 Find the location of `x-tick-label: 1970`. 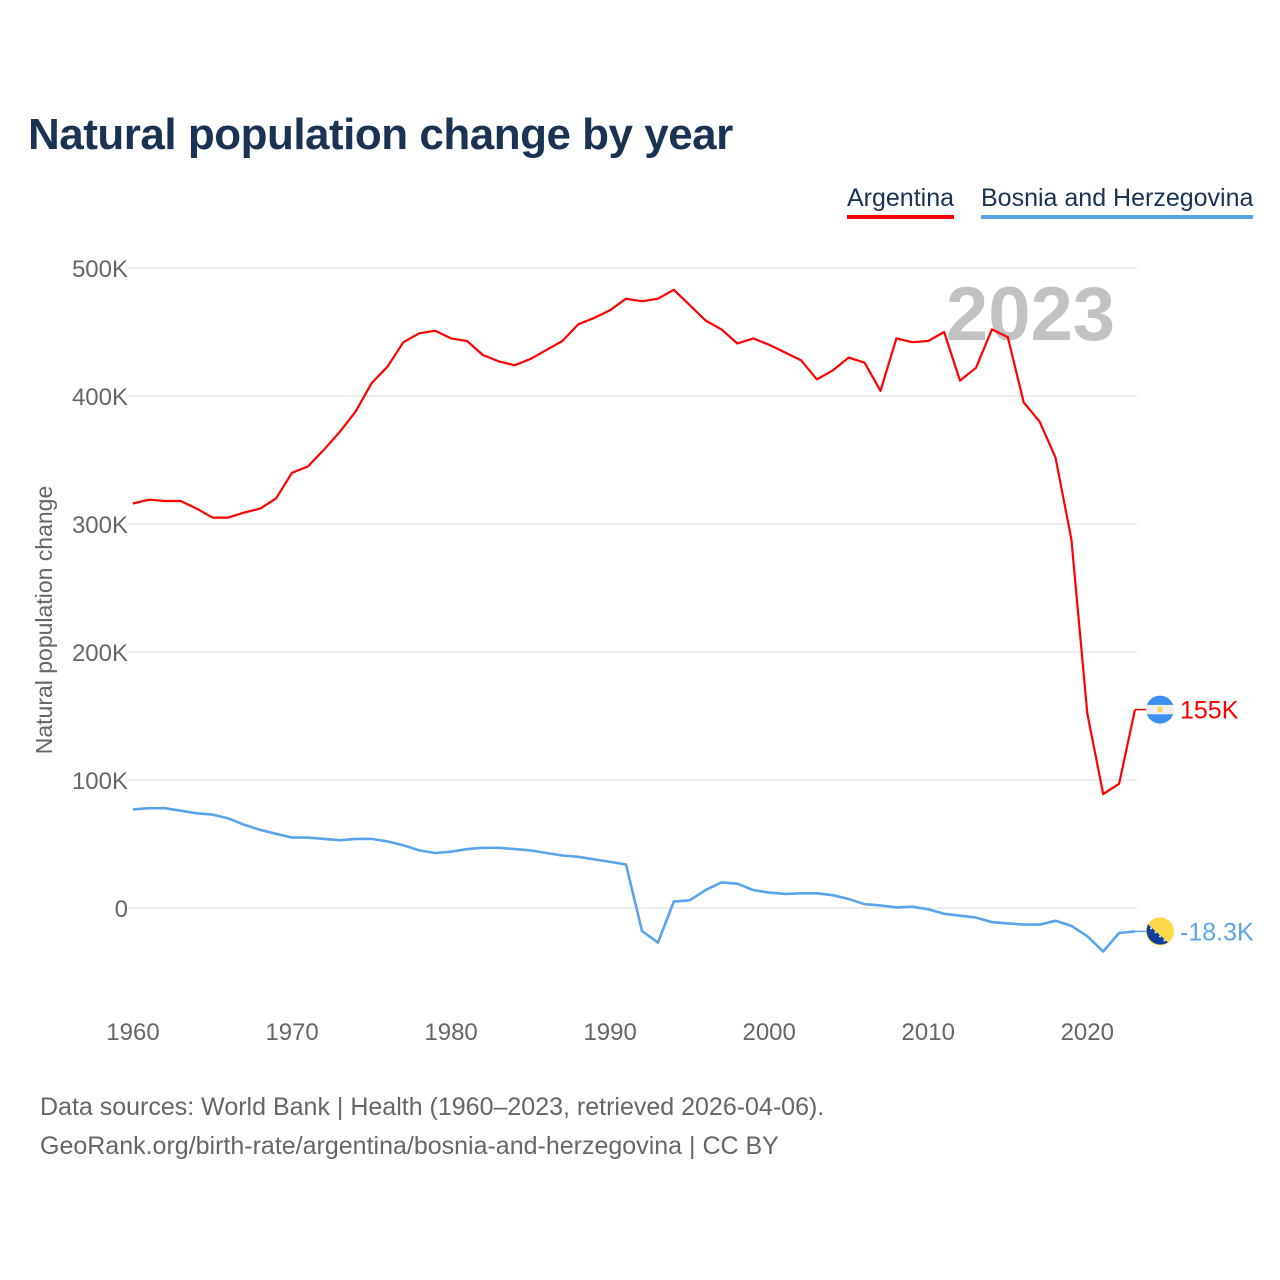

x-tick-label: 1970 is located at coordinates (291, 1032).